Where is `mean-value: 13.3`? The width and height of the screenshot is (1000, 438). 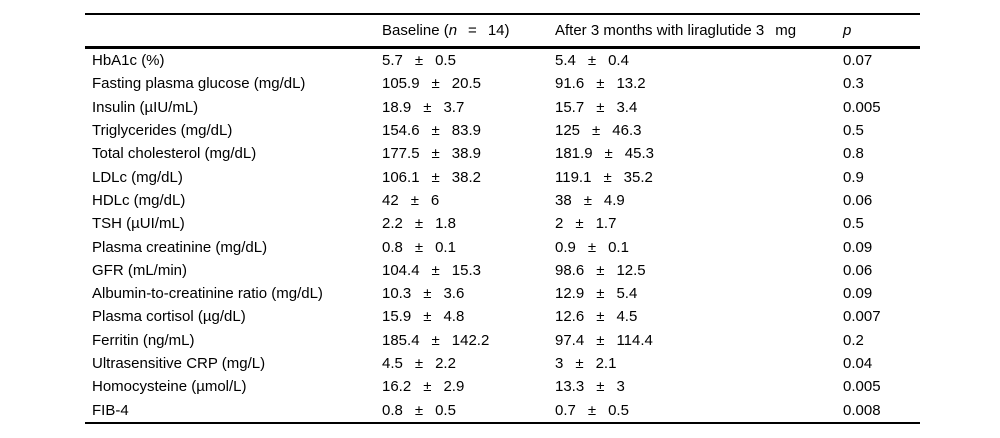 mean-value: 13.3 is located at coordinates (570, 387).